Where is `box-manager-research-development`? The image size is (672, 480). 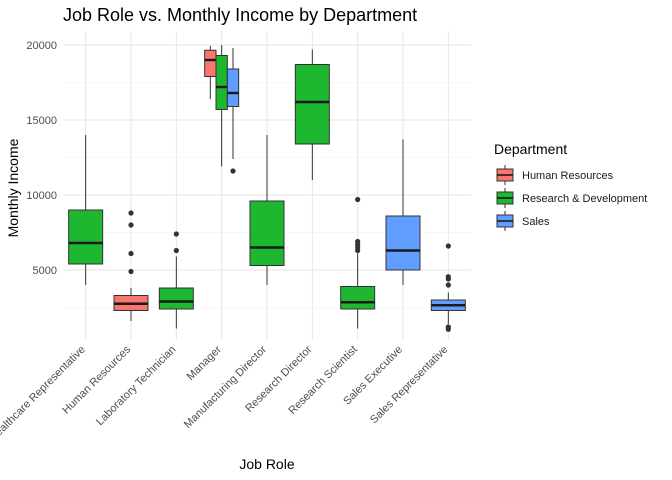 box-manager-research-development is located at coordinates (221, 106).